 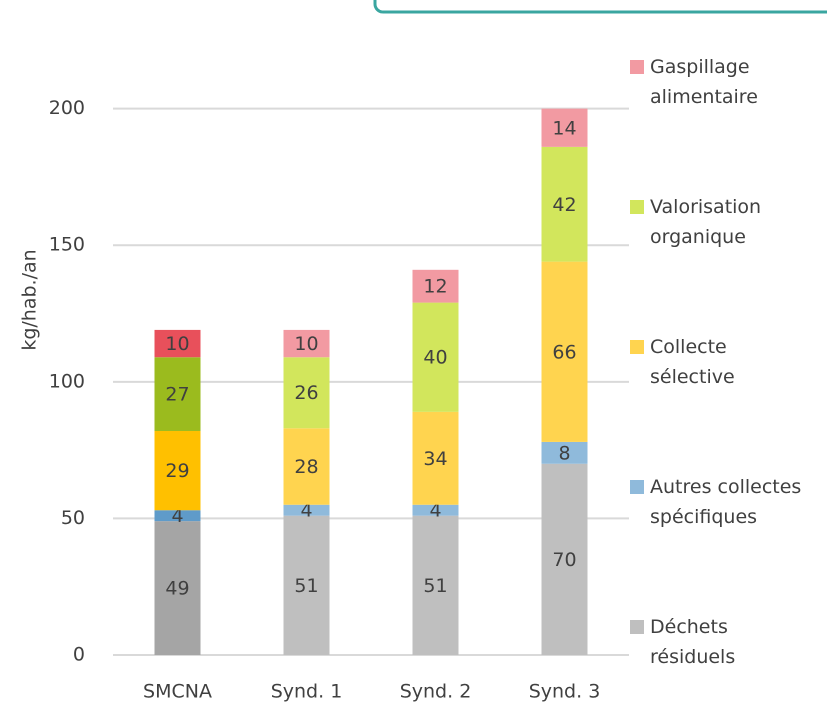 I want to click on x-tick-label: Synd. 1, so click(x=307, y=692).